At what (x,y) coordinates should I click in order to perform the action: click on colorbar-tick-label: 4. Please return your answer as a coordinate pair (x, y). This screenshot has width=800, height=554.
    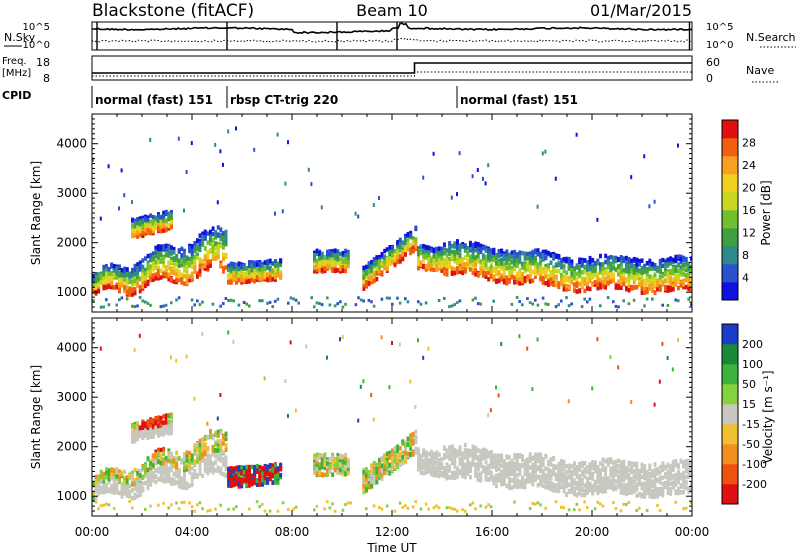
    Looking at the image, I should click on (745, 278).